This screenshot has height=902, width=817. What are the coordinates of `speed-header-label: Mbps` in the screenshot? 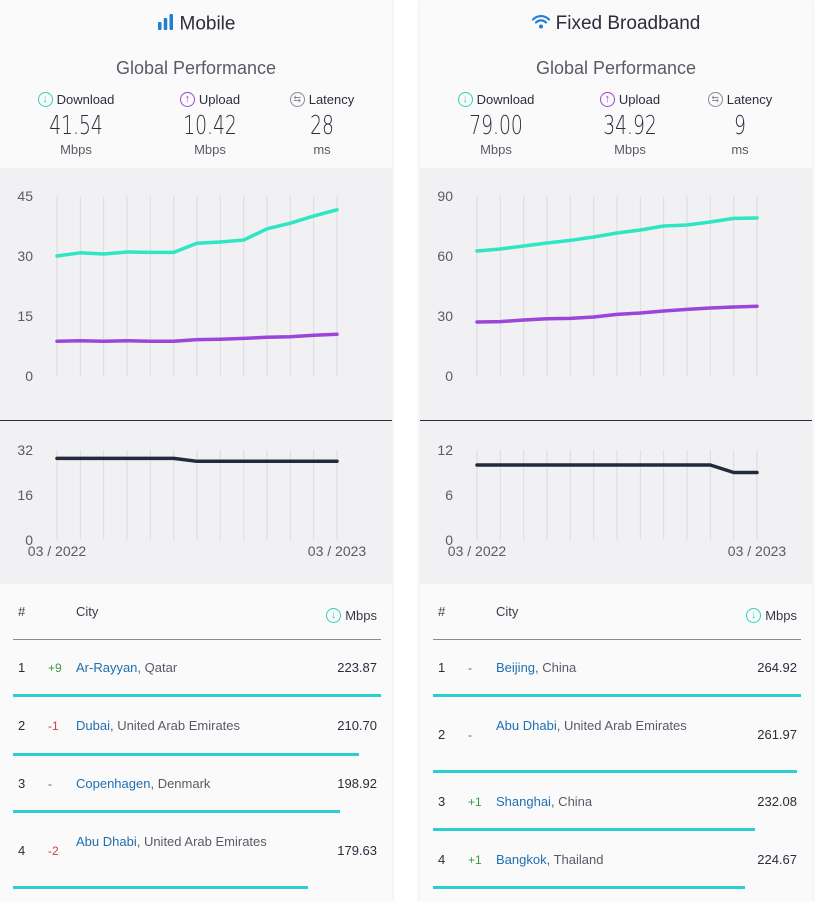 It's located at (781, 615).